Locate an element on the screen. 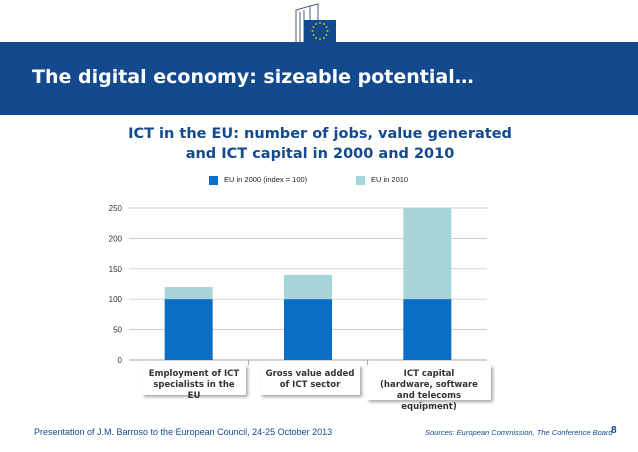 This screenshot has height=452, width=638. category-label-line: Gross value added is located at coordinates (310, 374).